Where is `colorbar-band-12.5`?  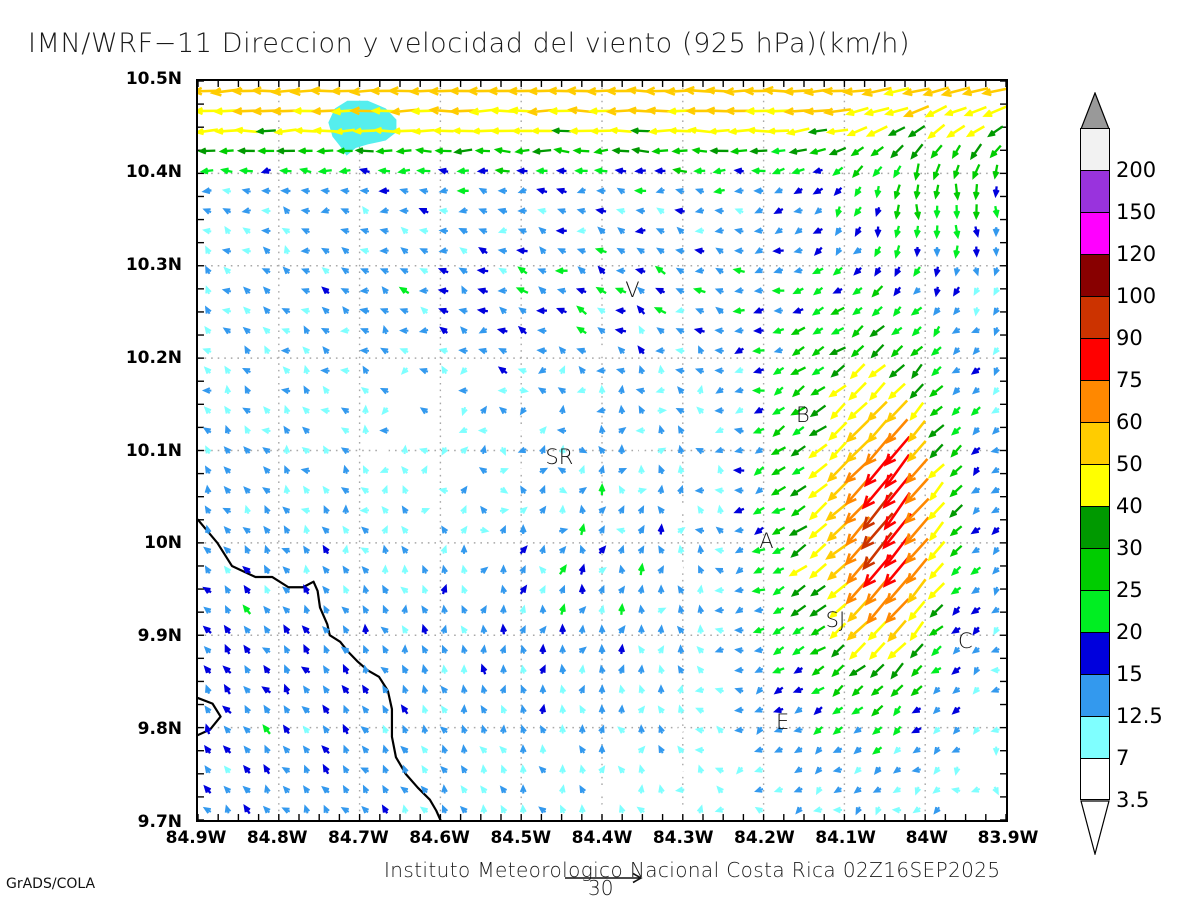
colorbar-band-12.5 is located at coordinates (1095, 695).